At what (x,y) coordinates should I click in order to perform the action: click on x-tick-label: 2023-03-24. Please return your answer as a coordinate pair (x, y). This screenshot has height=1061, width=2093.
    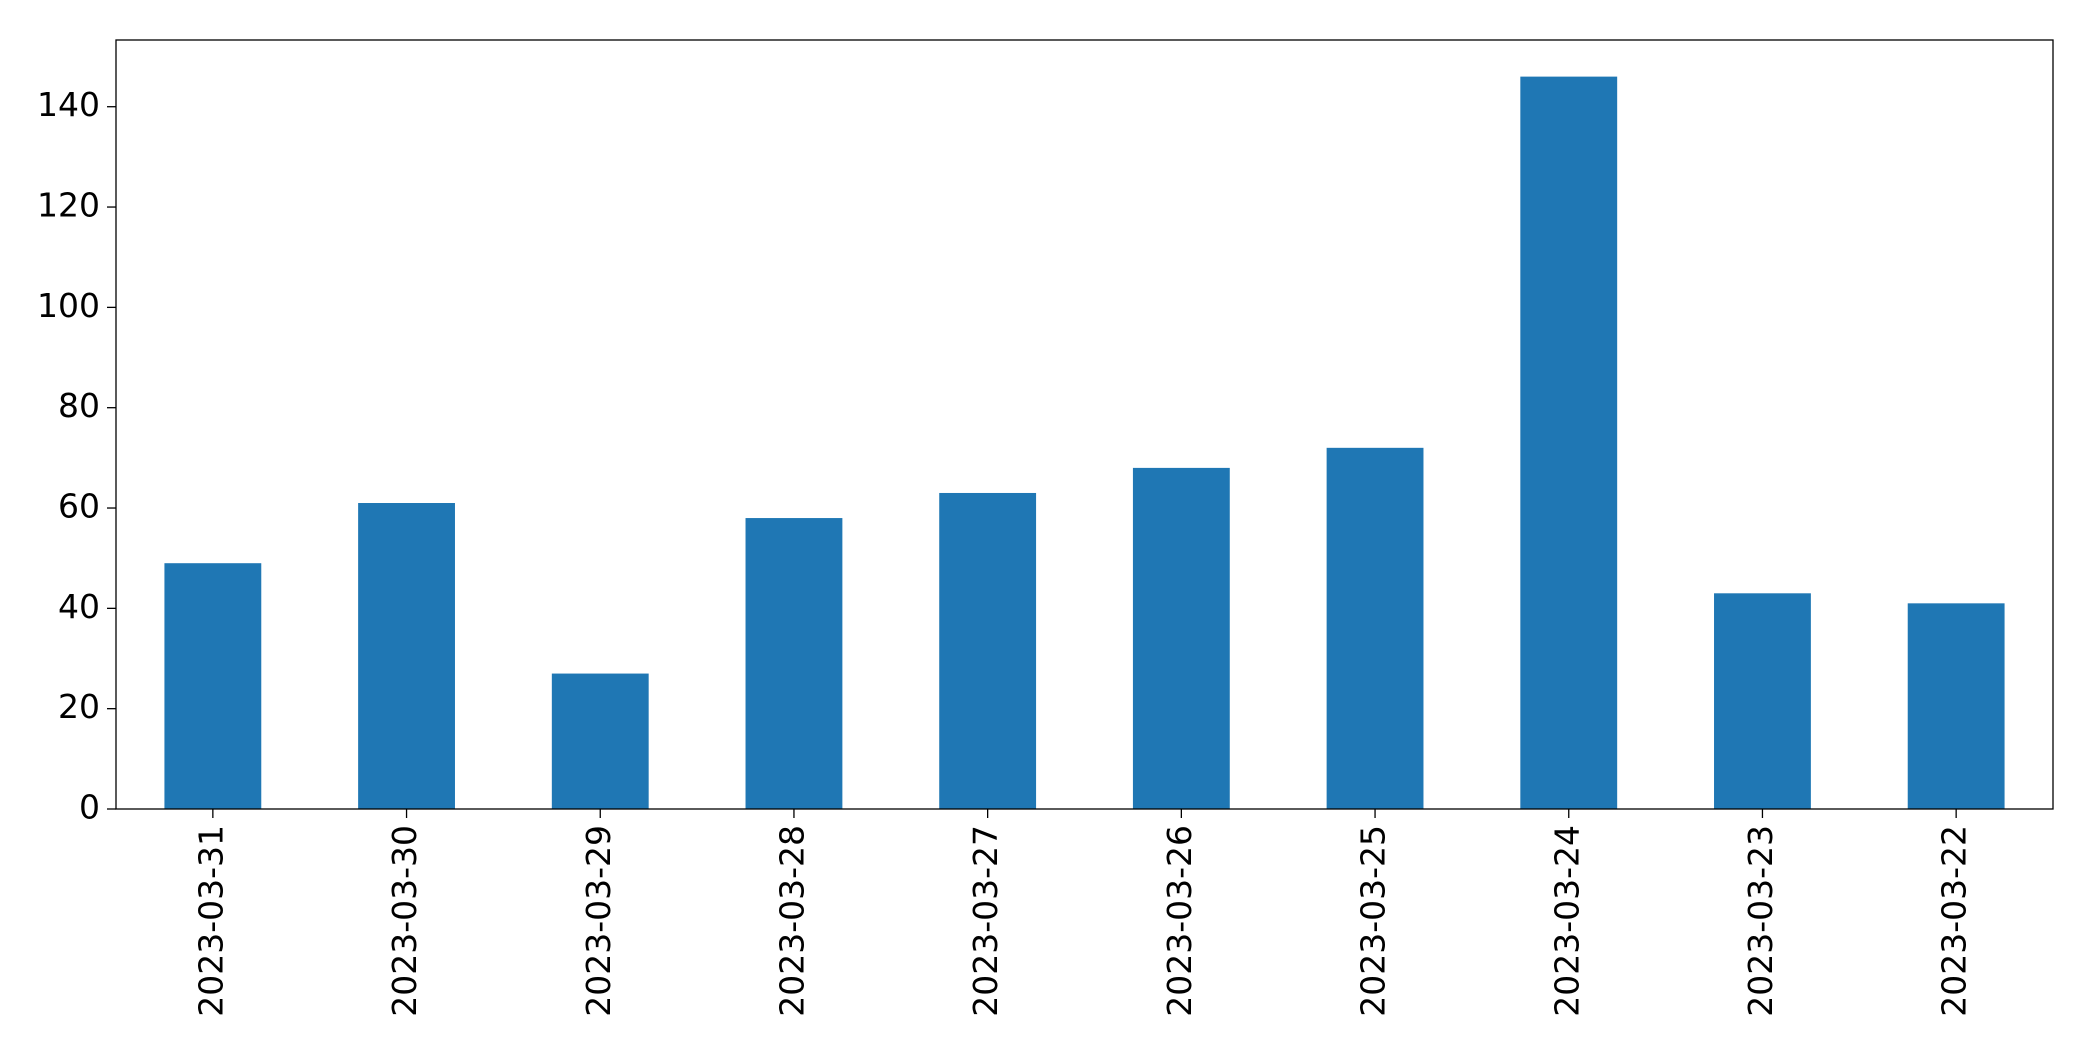
    Looking at the image, I should click on (1566, 921).